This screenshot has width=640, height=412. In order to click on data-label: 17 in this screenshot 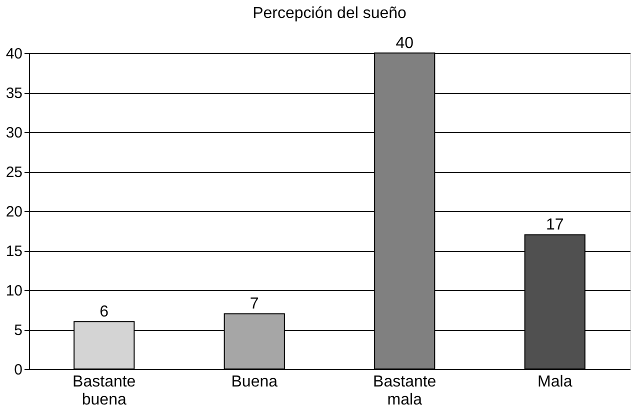, I will do `click(555, 225)`.